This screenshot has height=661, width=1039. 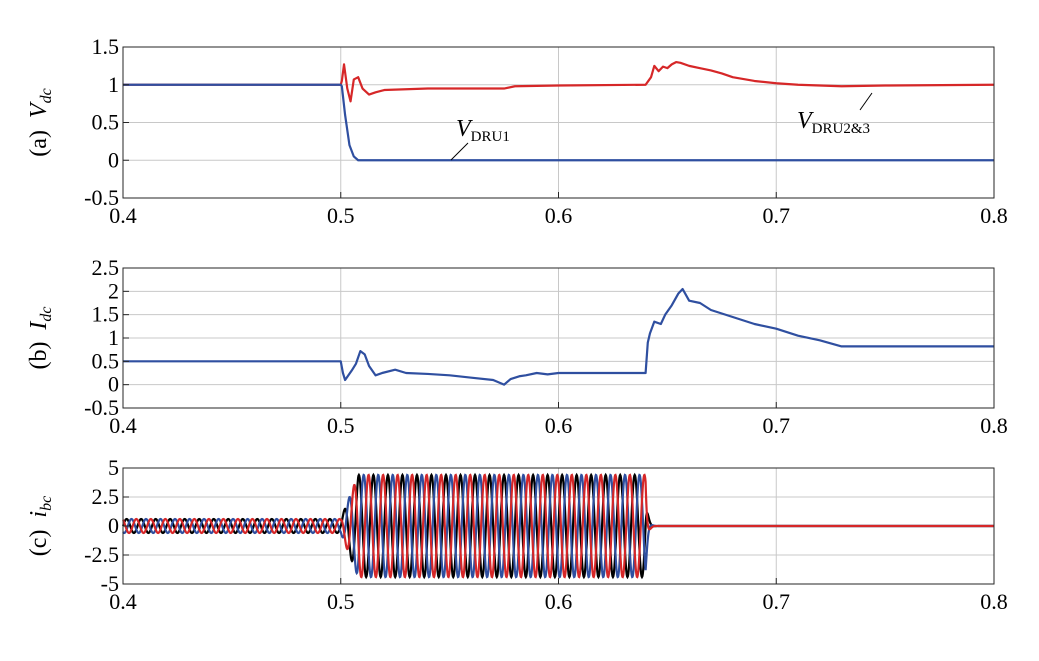 I want to click on panel-b-ylabel: (b) Idc, so click(x=40, y=337).